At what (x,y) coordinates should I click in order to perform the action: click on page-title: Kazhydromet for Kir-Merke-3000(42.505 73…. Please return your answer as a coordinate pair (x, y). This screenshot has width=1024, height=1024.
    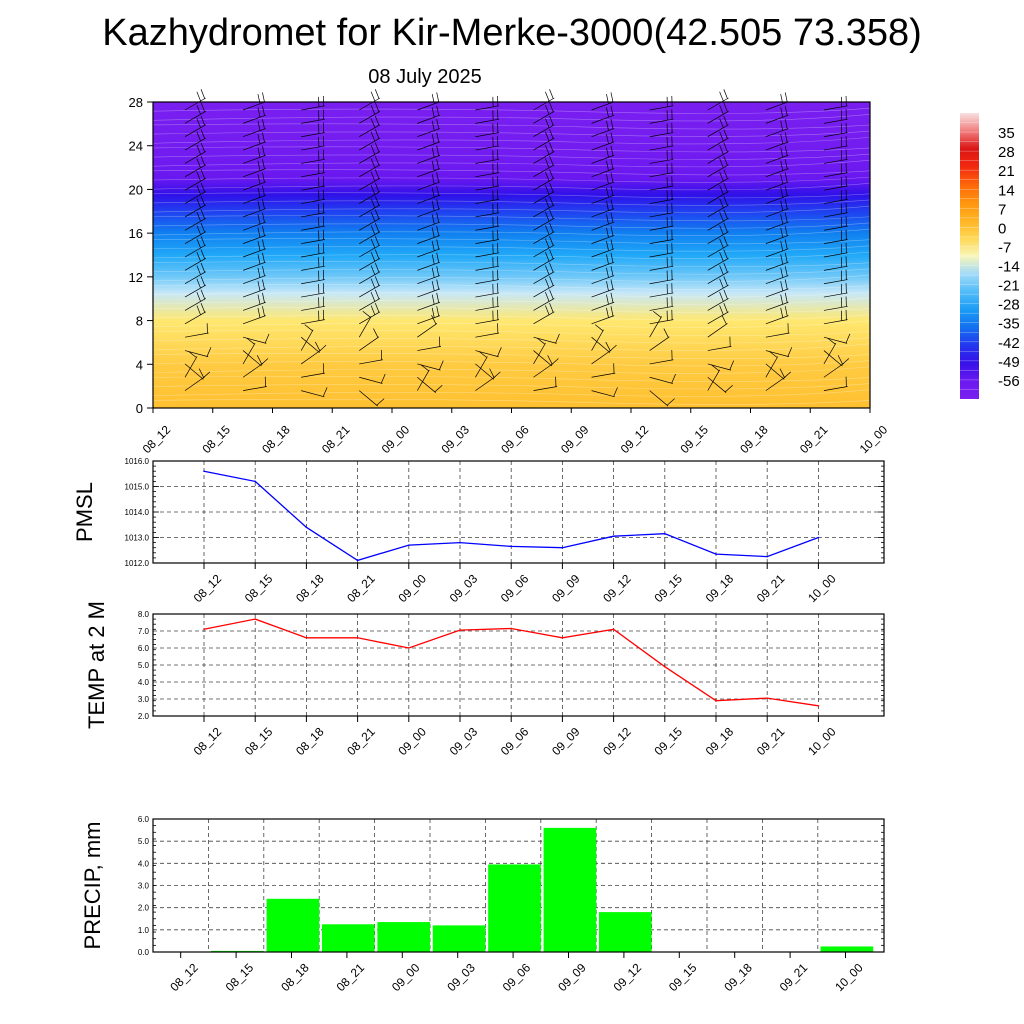
    Looking at the image, I should click on (512, 33).